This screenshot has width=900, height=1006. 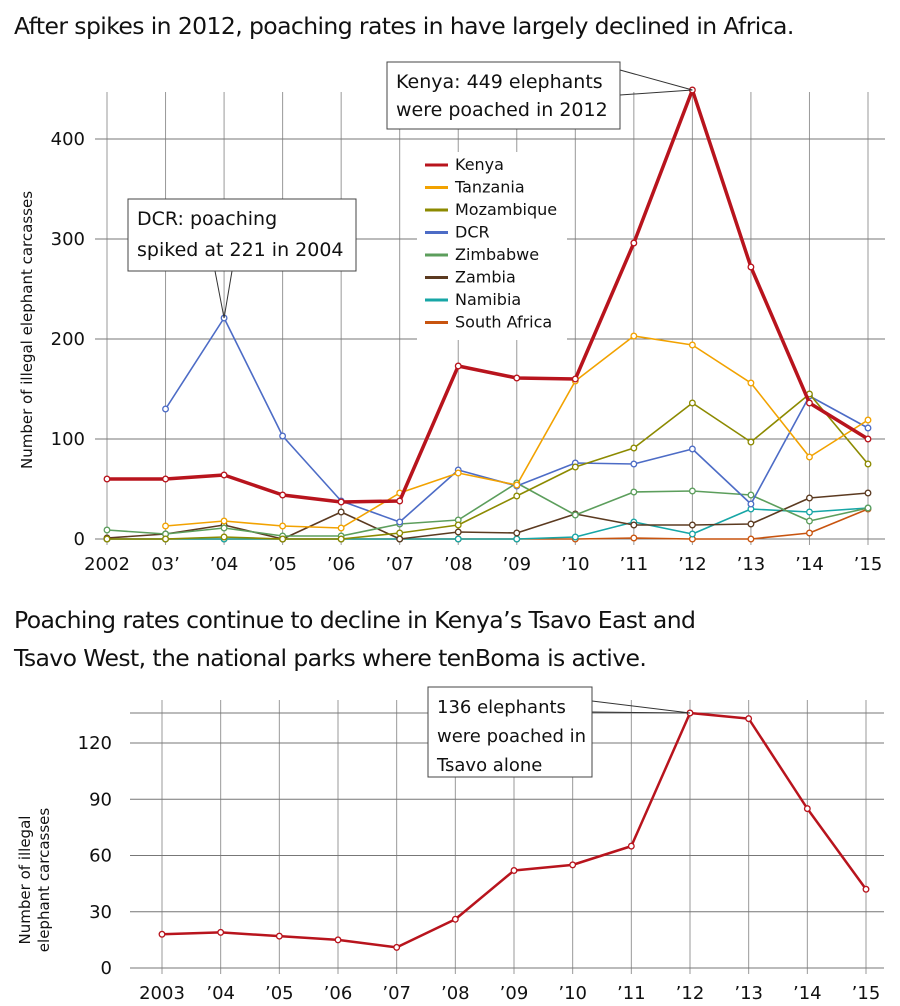 What do you see at coordinates (25, 880) in the screenshot?
I see `y-axis-label: Number of illegal` at bounding box center [25, 880].